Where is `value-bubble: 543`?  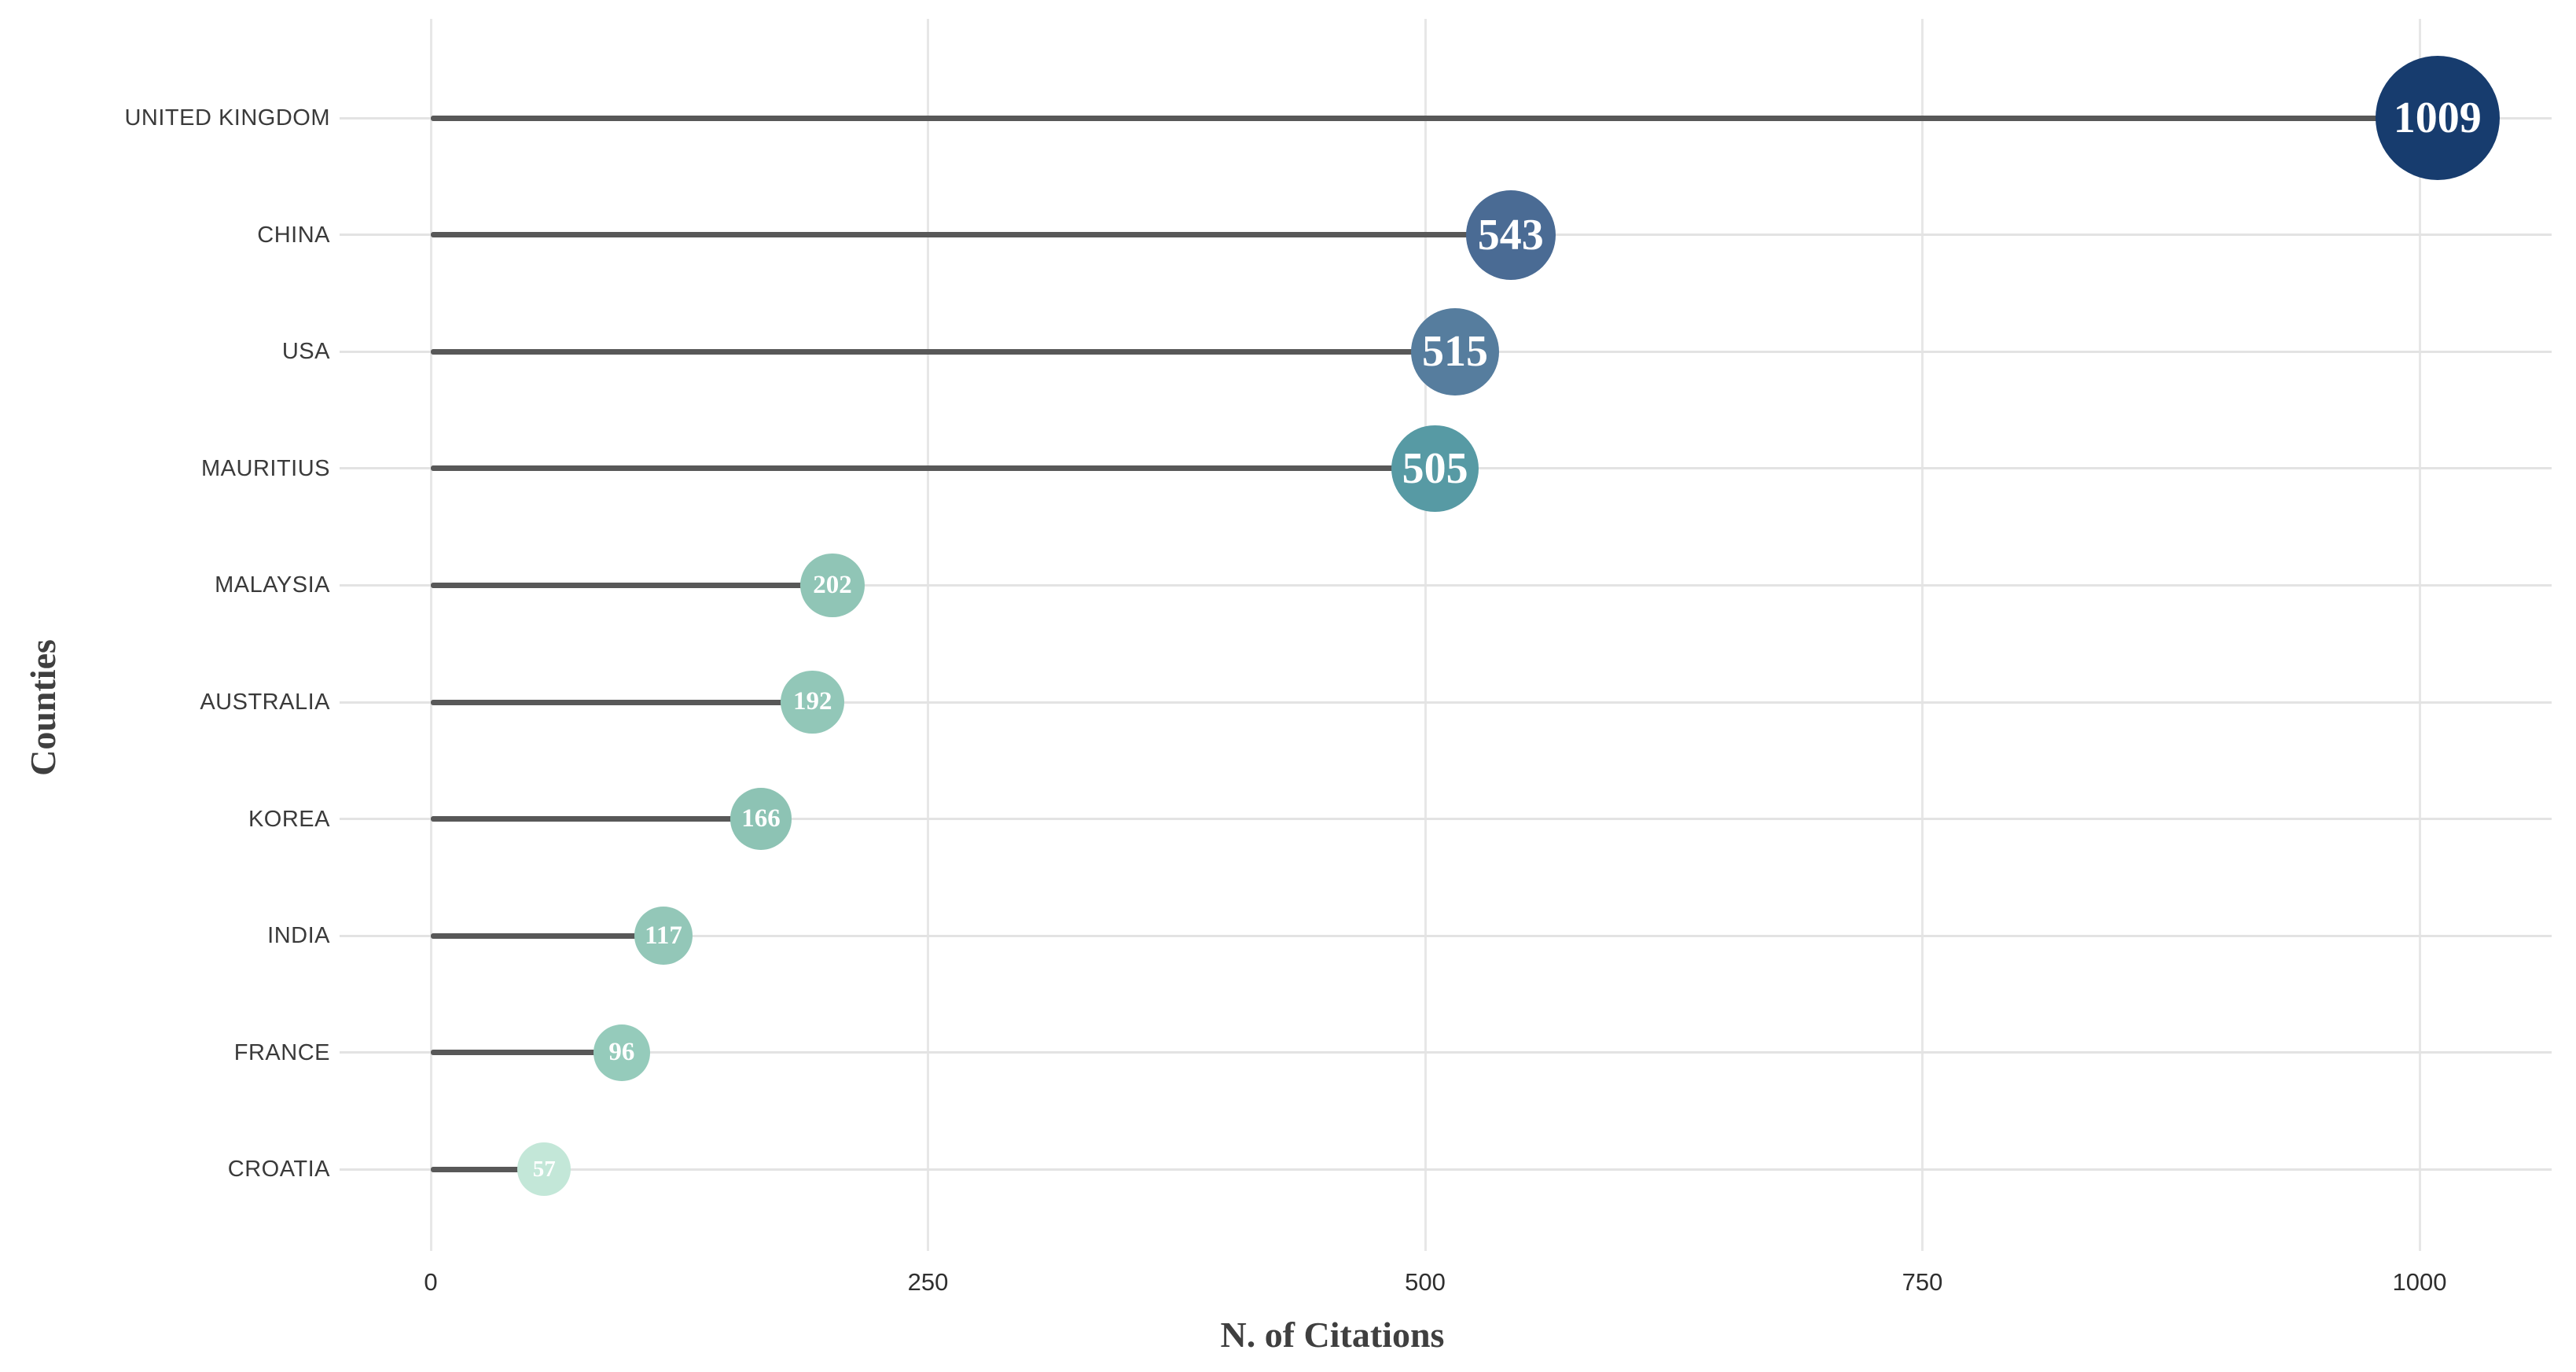 value-bubble: 543 is located at coordinates (1510, 235).